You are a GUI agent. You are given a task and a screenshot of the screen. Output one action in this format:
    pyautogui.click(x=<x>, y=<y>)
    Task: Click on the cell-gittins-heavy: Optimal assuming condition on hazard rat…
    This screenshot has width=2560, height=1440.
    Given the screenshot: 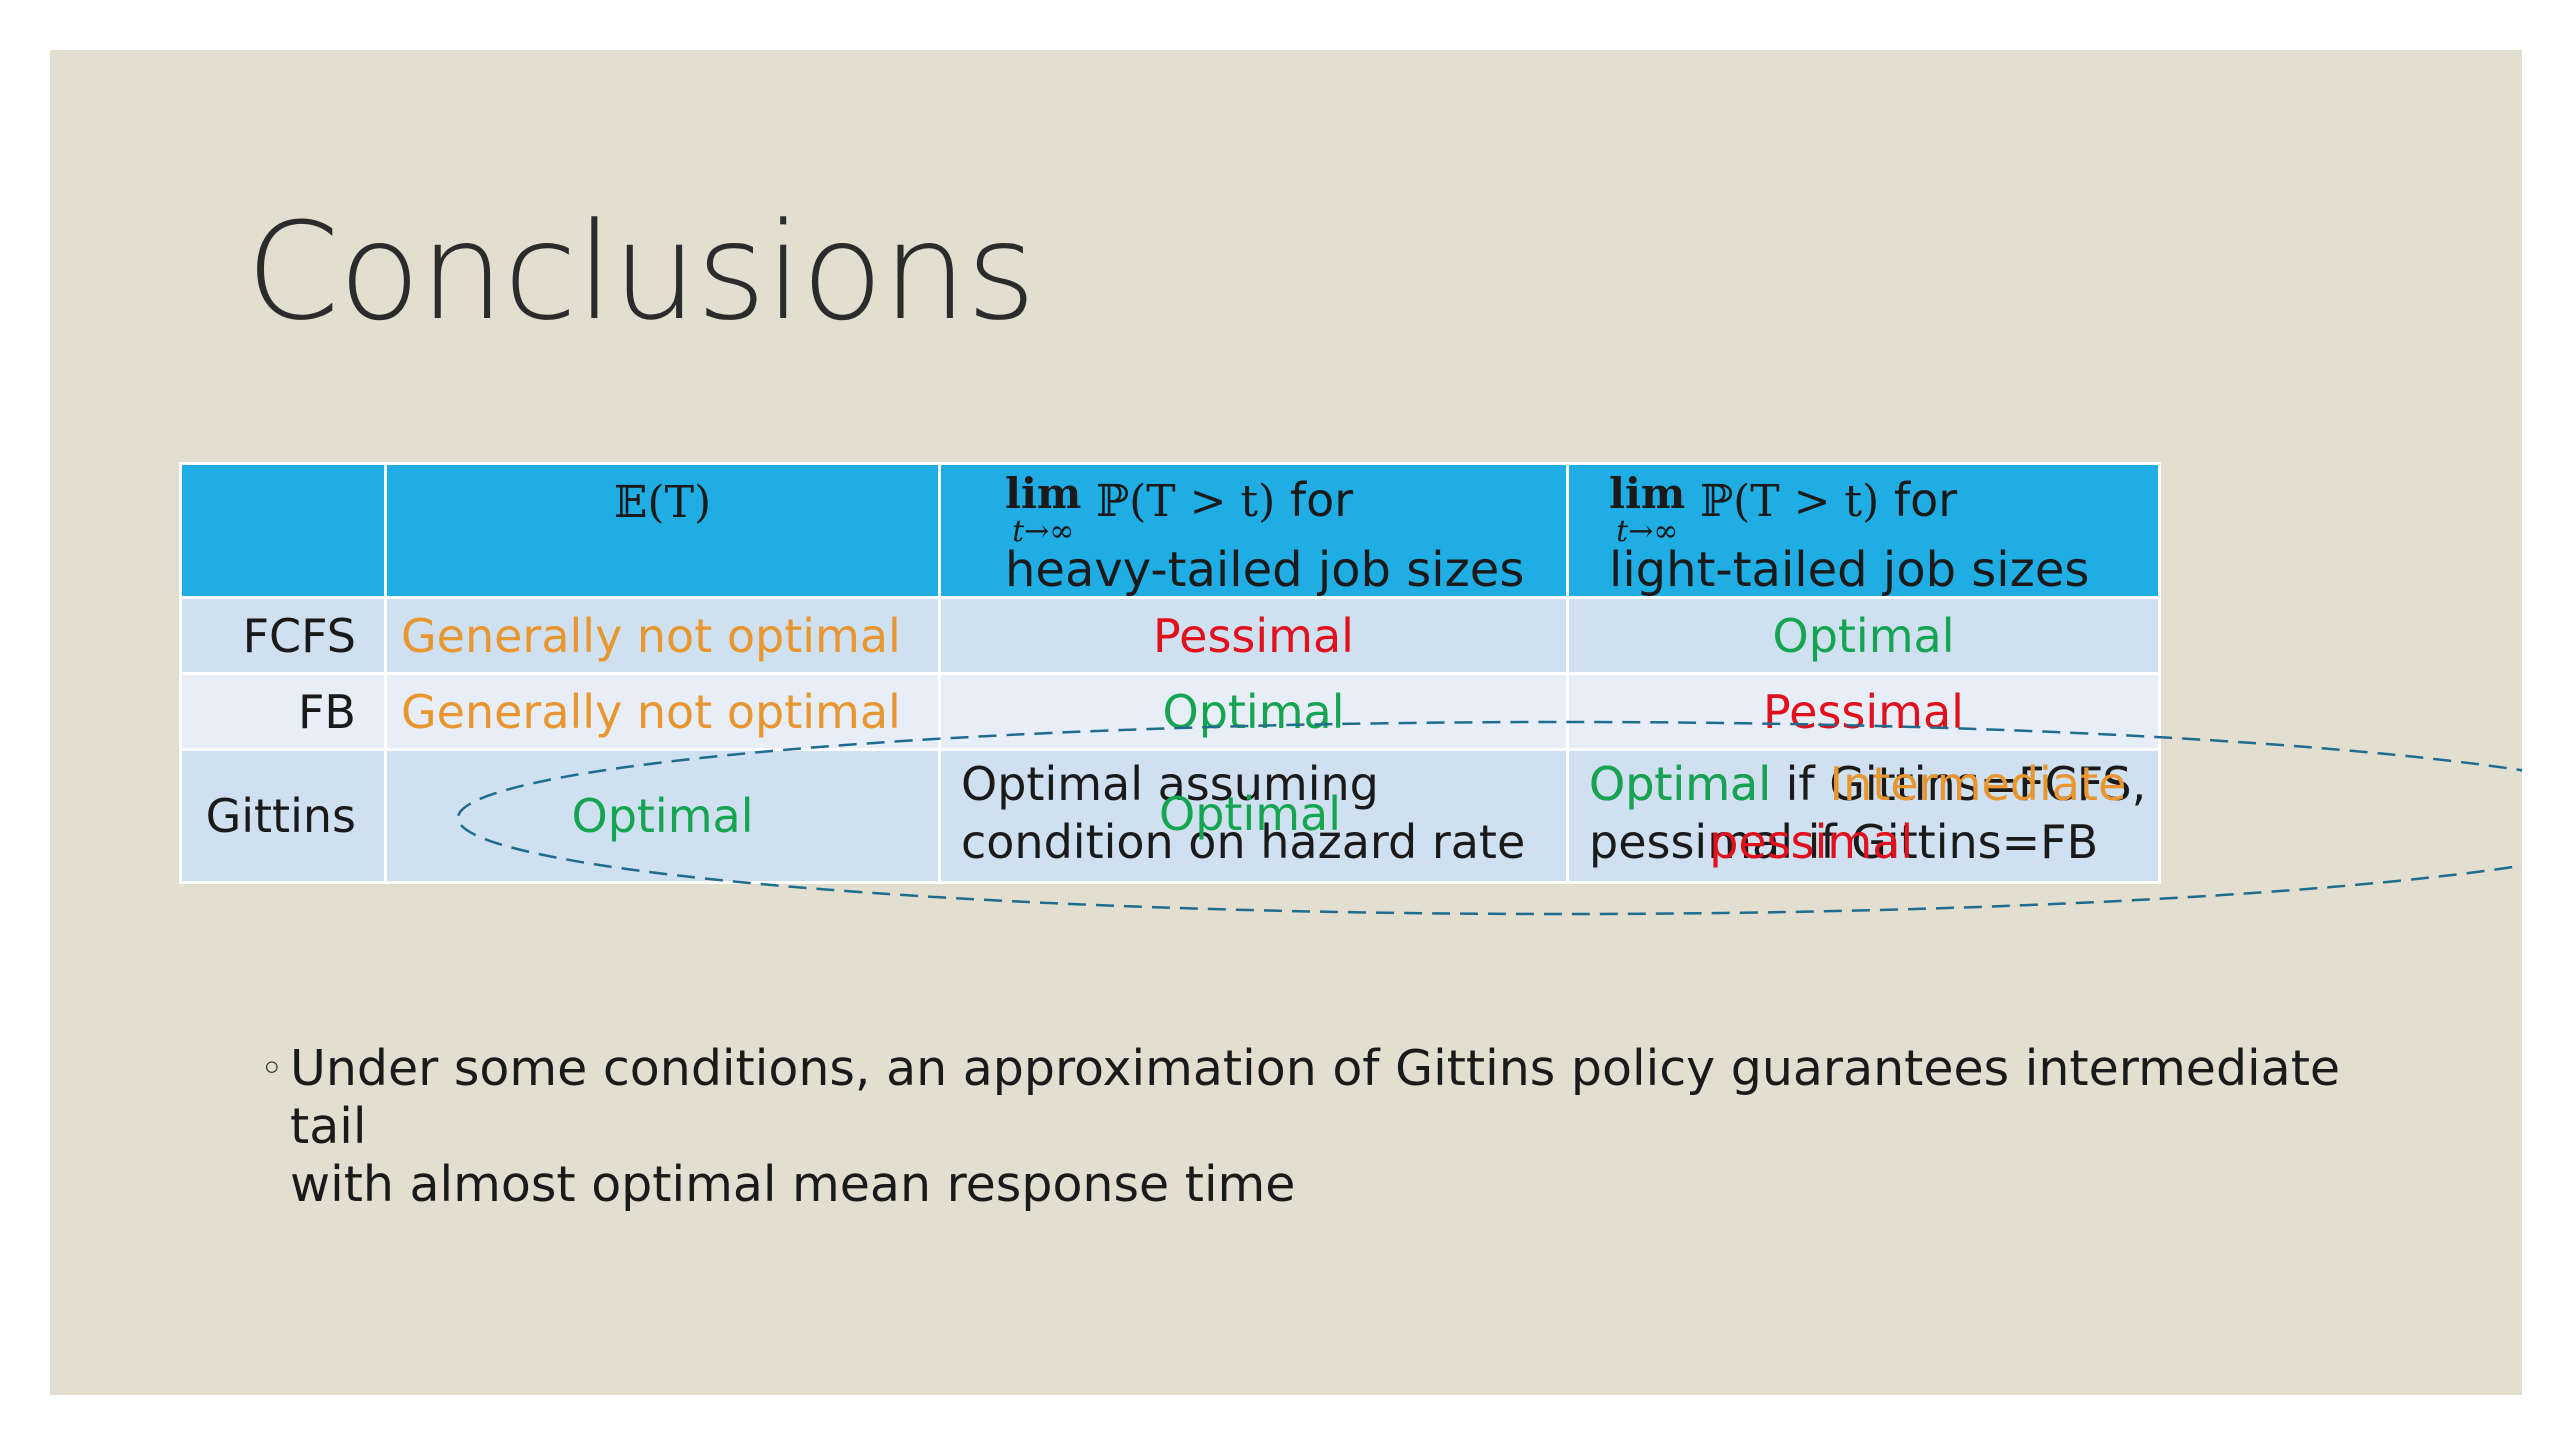 What is the action you would take?
    pyautogui.click(x=1253, y=816)
    